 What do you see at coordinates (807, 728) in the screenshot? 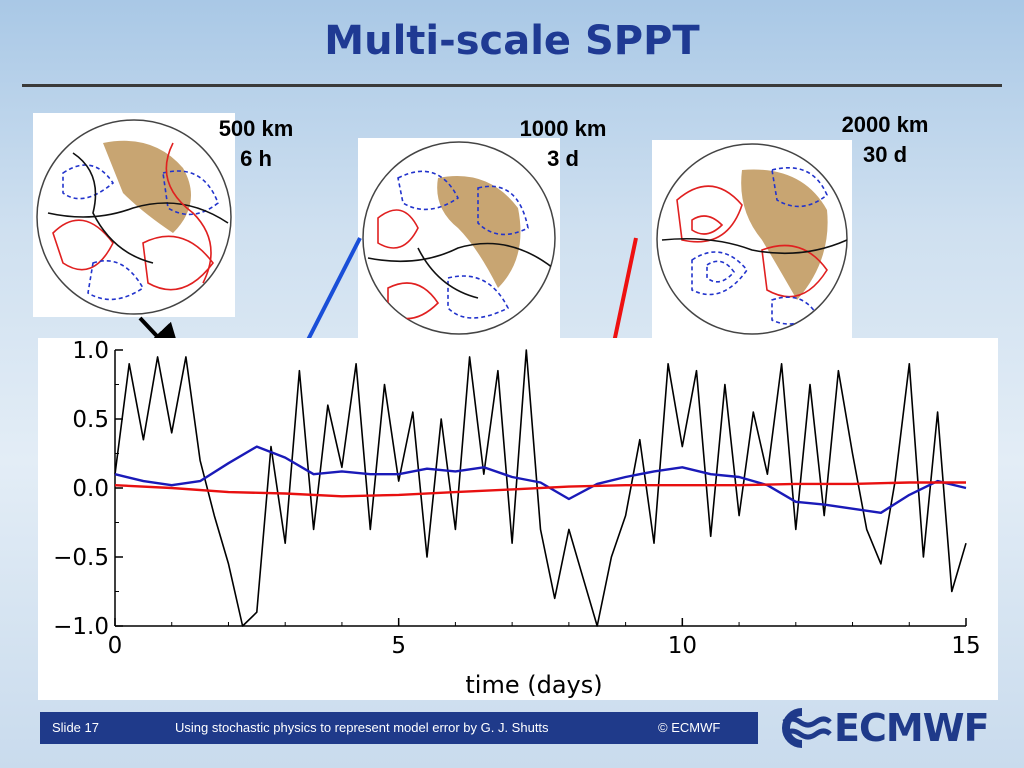
I see `ecmwf-logo-icon` at bounding box center [807, 728].